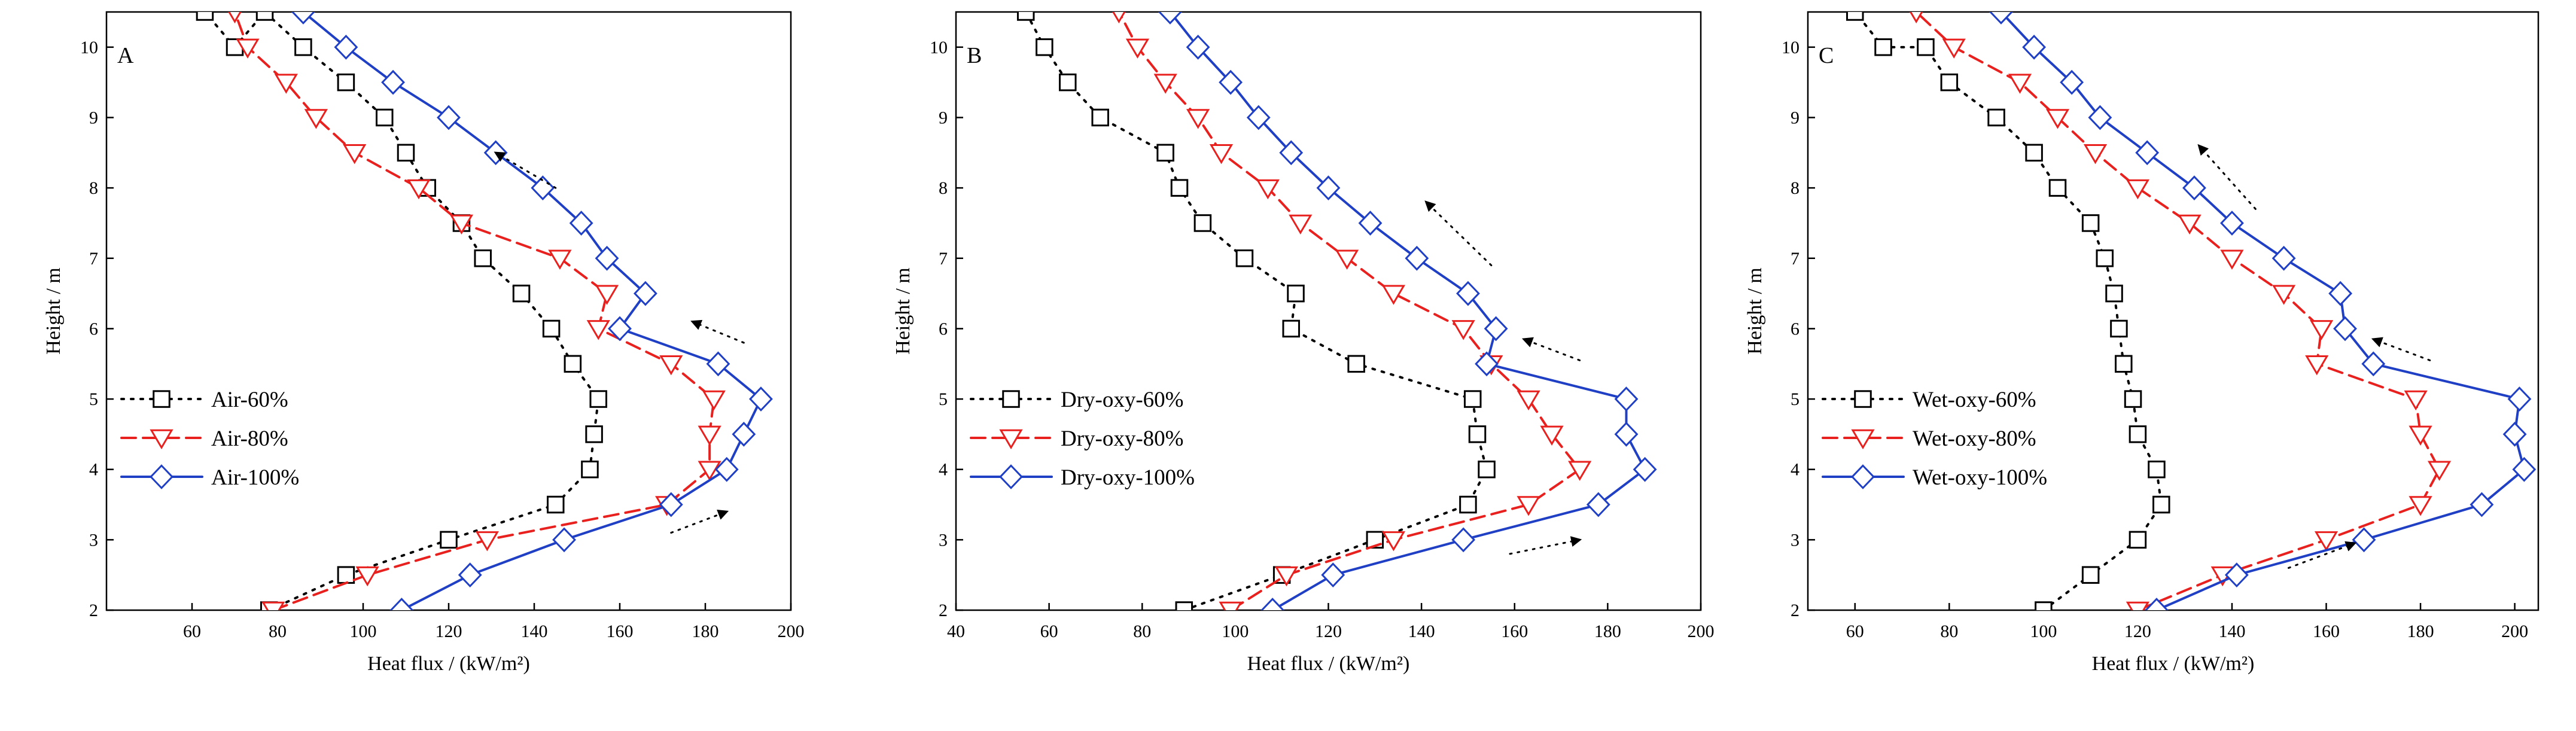  What do you see at coordinates (1795, 259) in the screenshot?
I see `y-tick-label: 7` at bounding box center [1795, 259].